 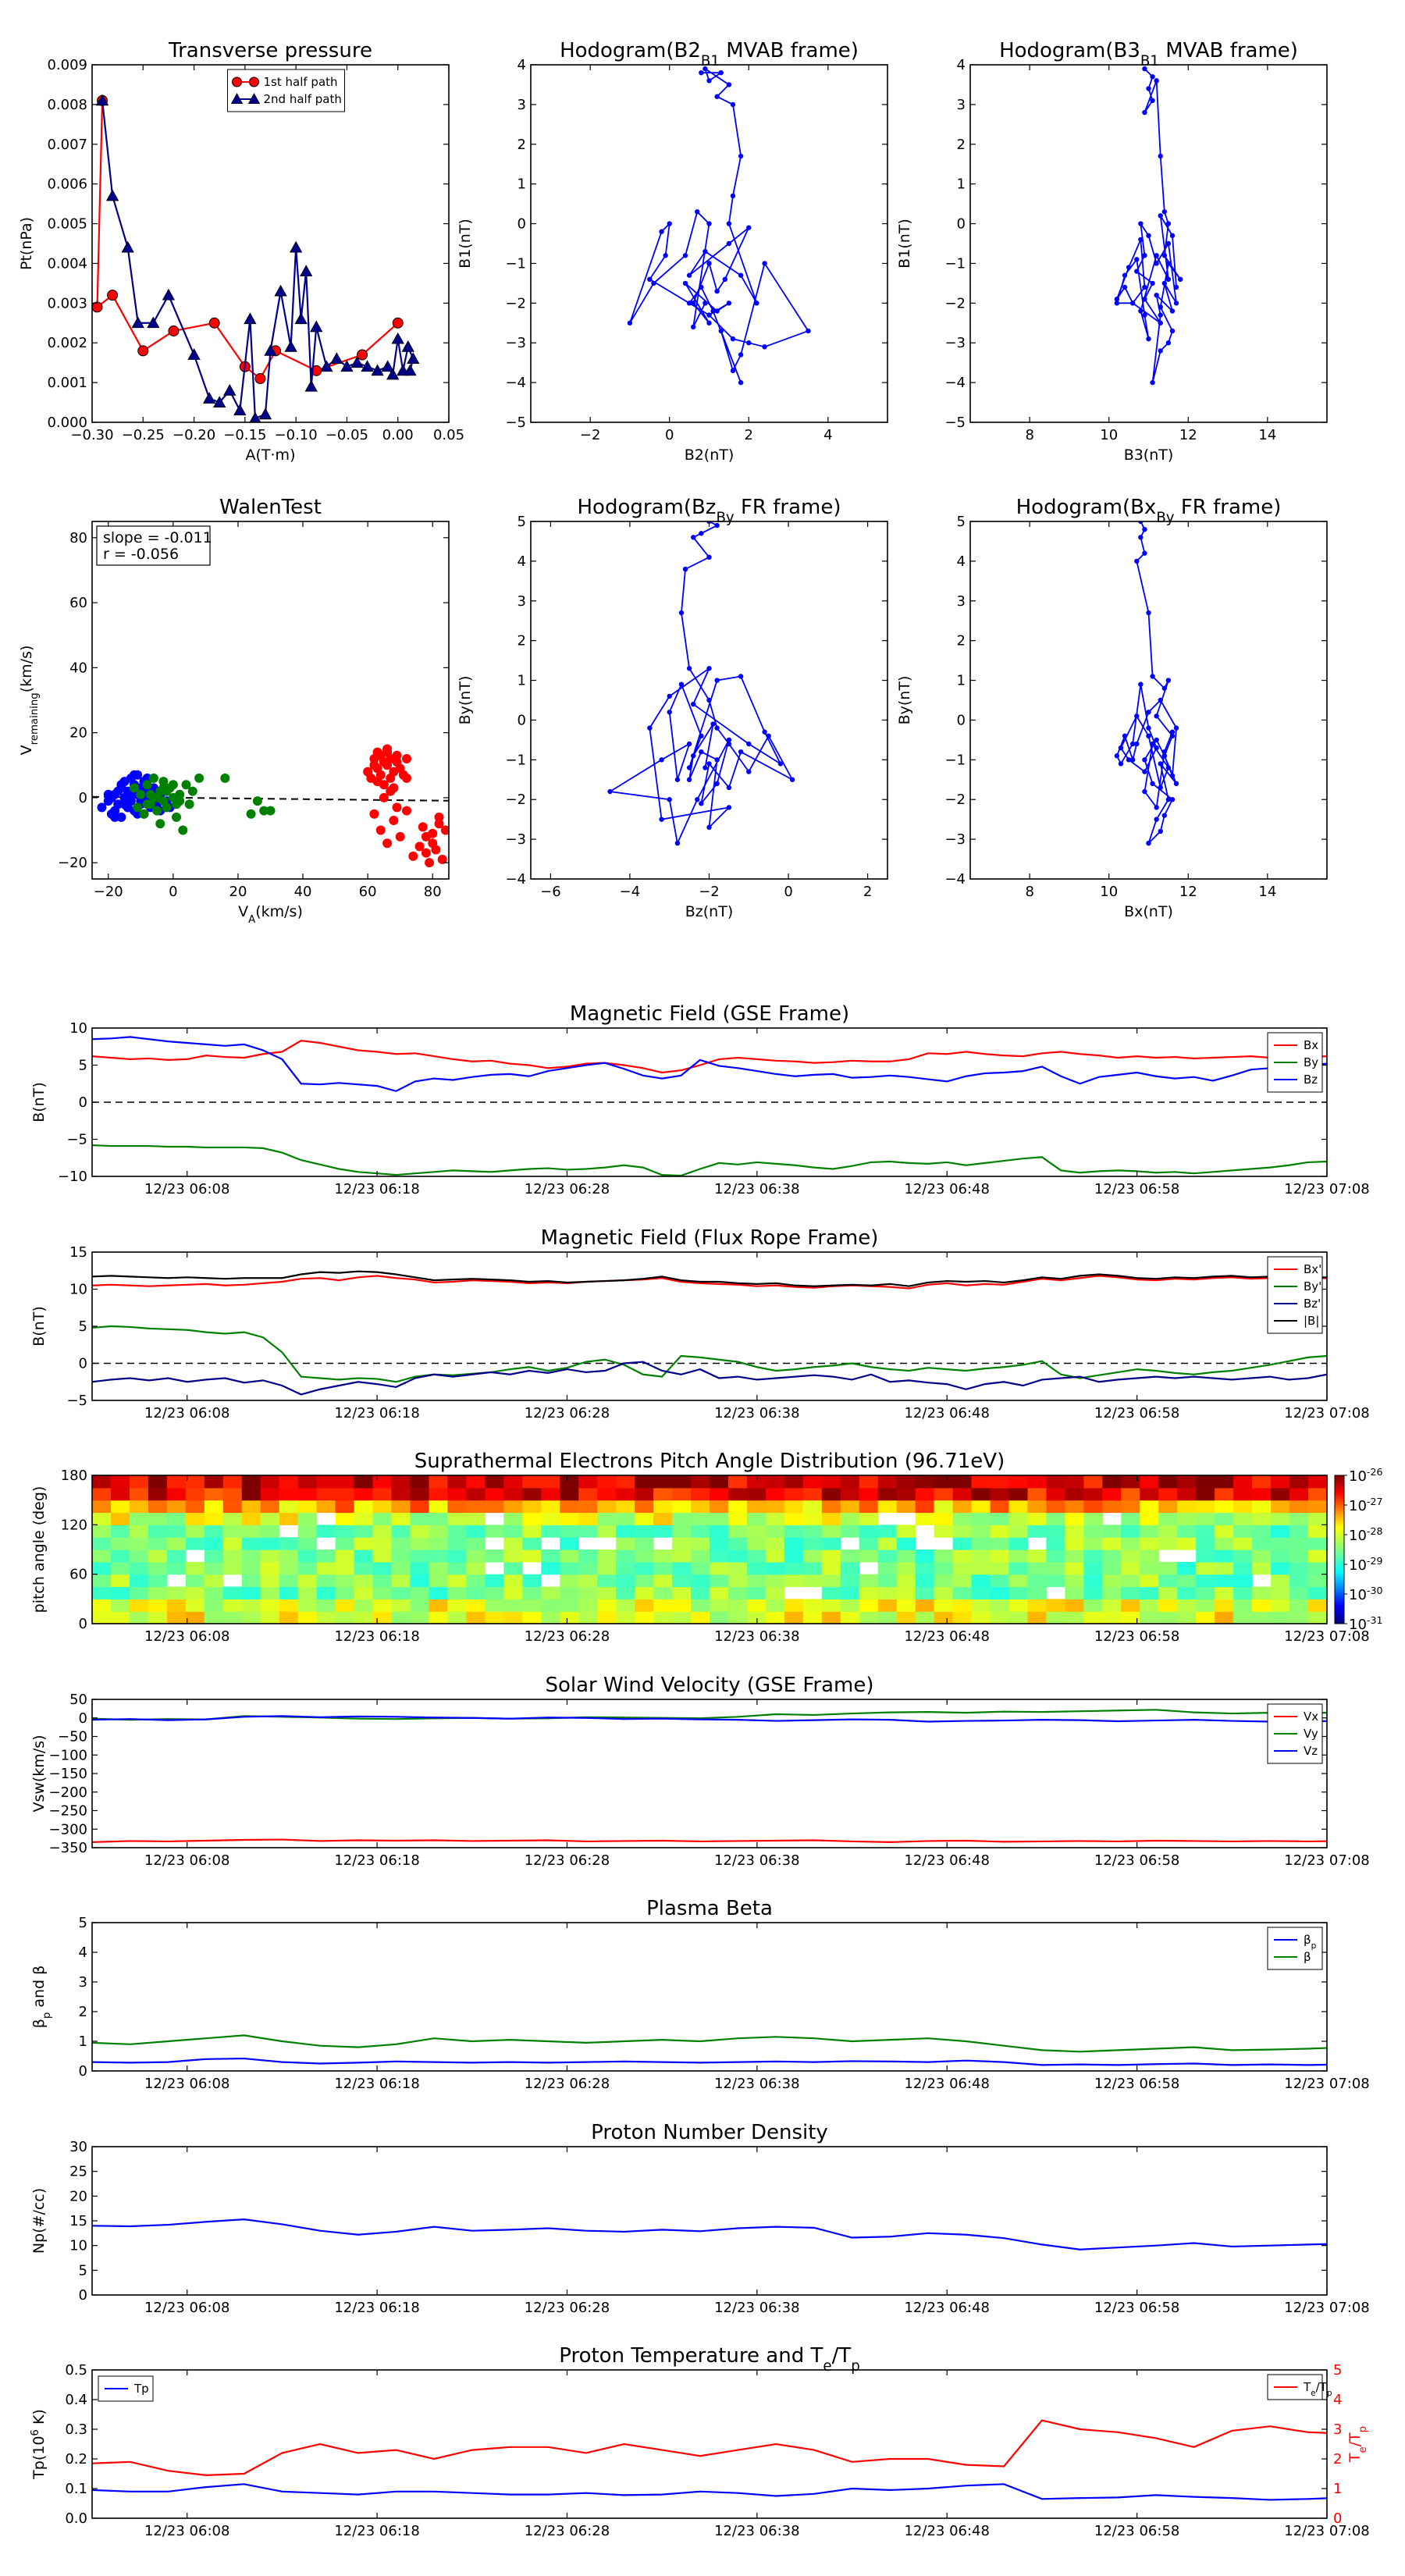 What do you see at coordinates (68, 1792) in the screenshot?
I see `y-tick-label: −200` at bounding box center [68, 1792].